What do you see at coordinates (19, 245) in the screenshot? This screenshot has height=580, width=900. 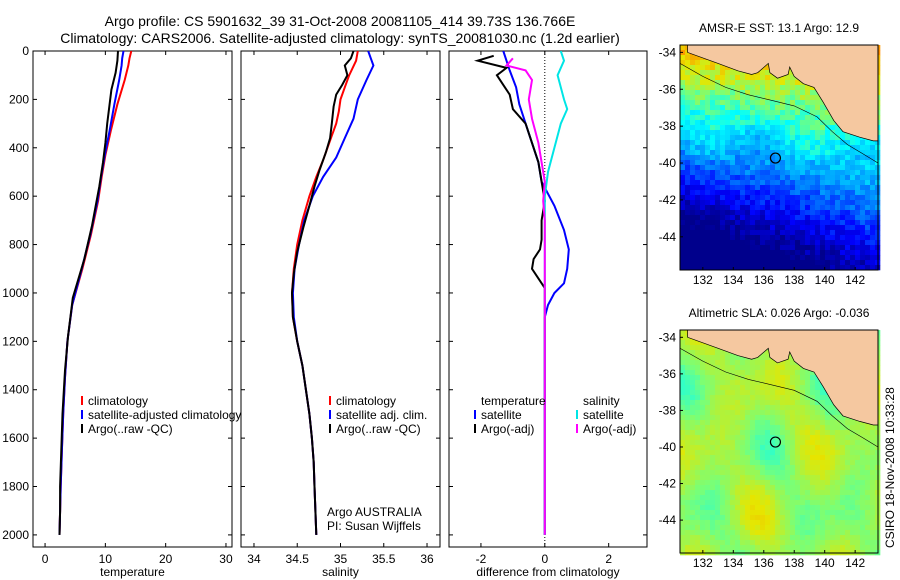 I see `y-tick-label: 800` at bounding box center [19, 245].